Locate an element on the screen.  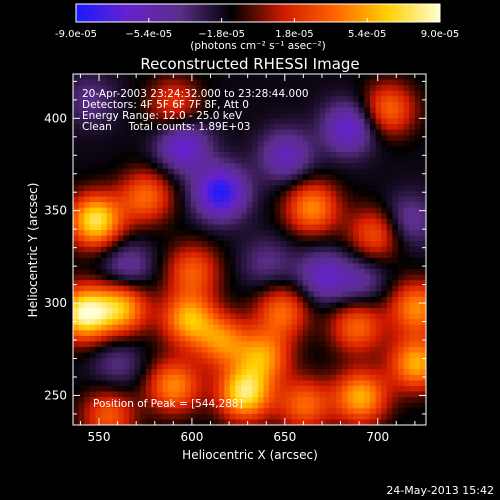
colorbar-tick-label: 9.0e-05 is located at coordinates (440, 34).